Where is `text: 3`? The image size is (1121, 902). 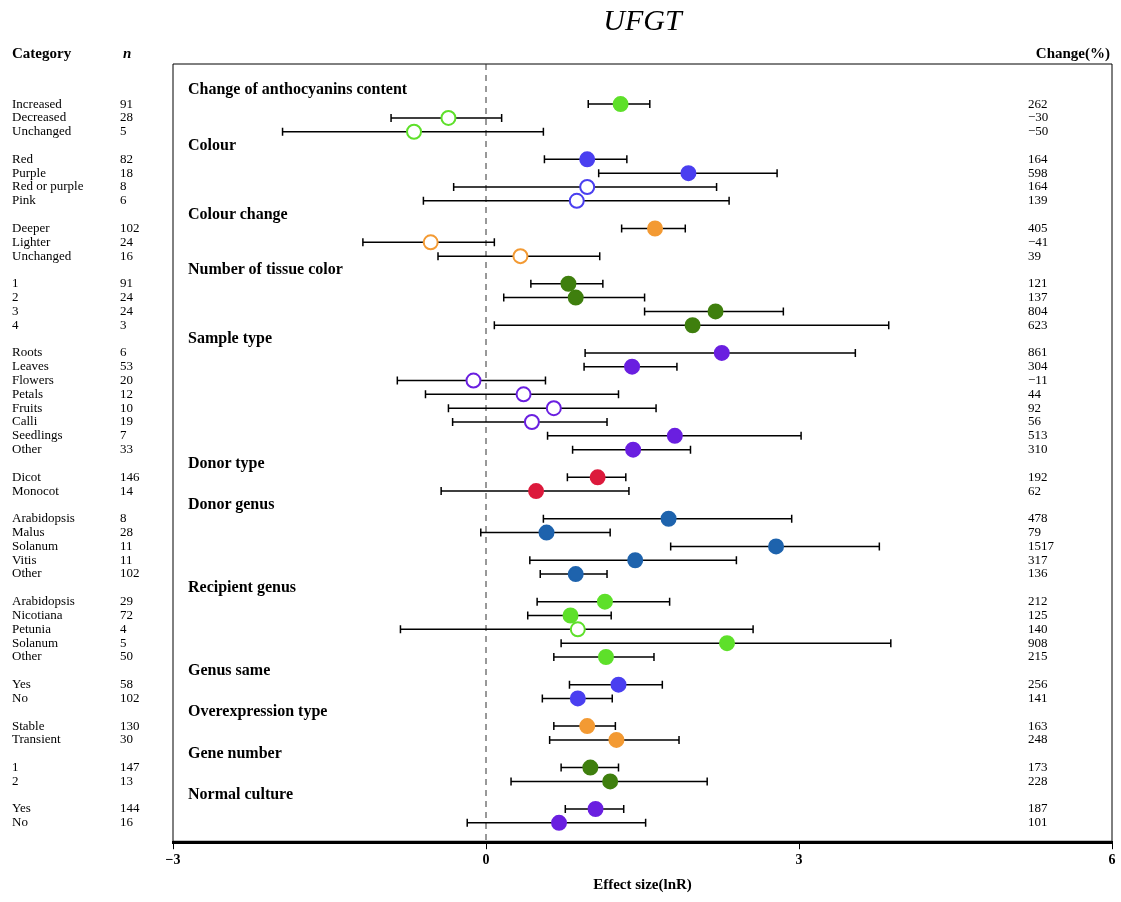
text: 3 is located at coordinates (123, 324).